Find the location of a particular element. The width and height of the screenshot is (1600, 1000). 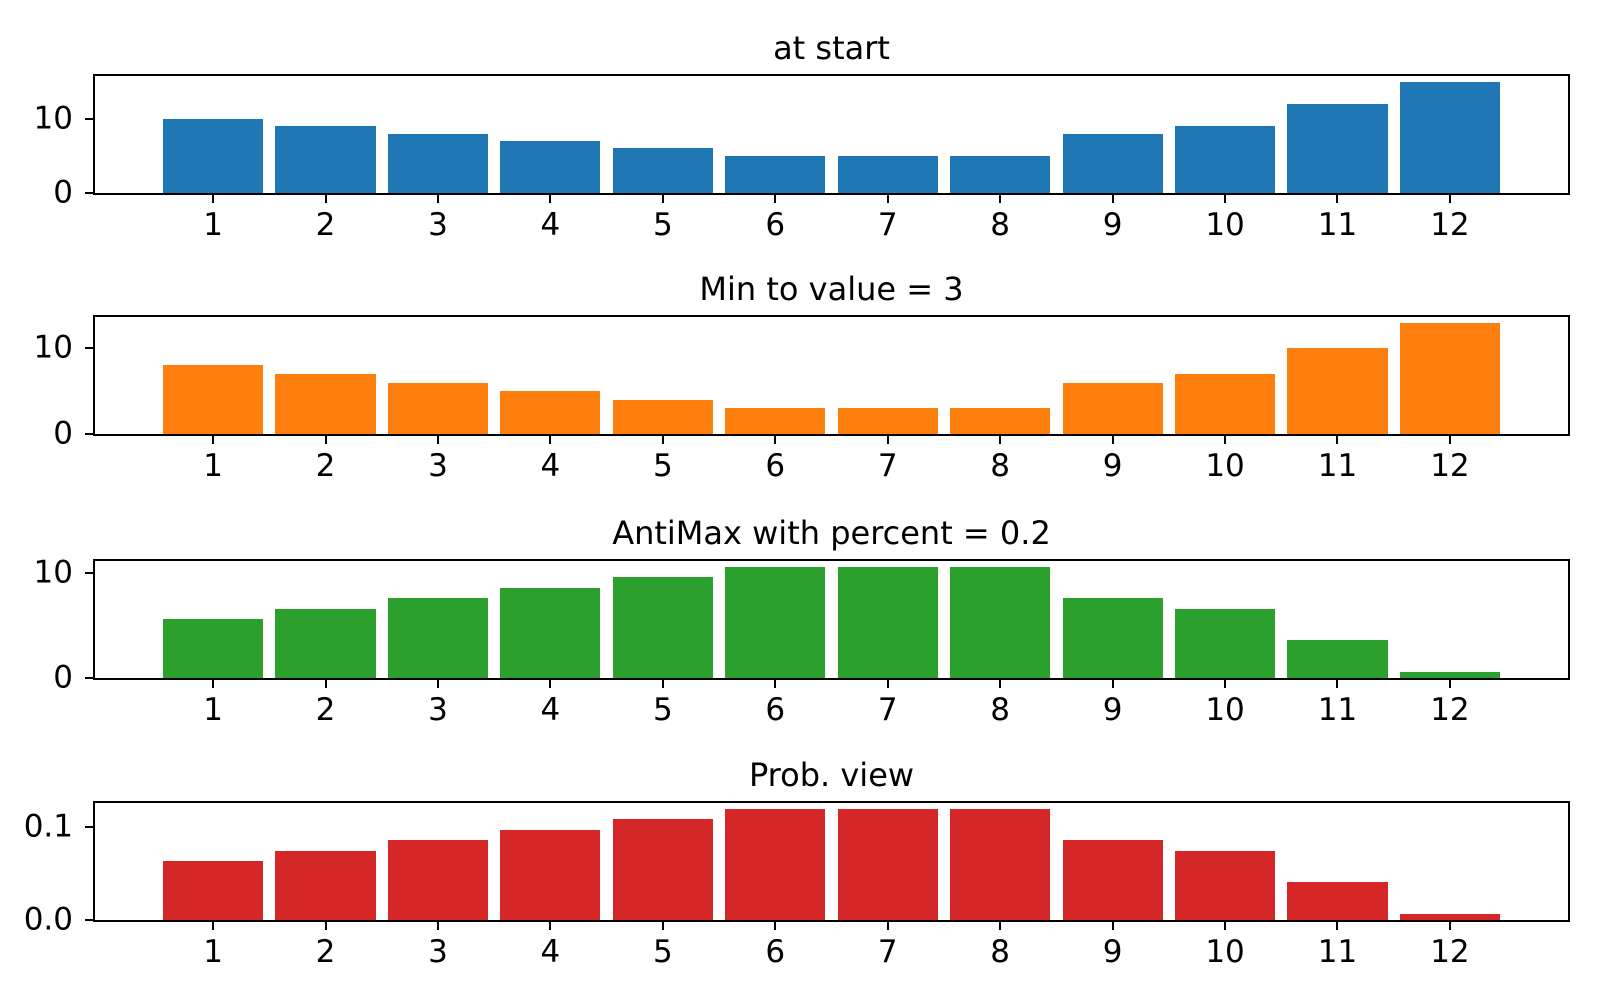

chart-title: Min to value = 3 is located at coordinates (831, 289).